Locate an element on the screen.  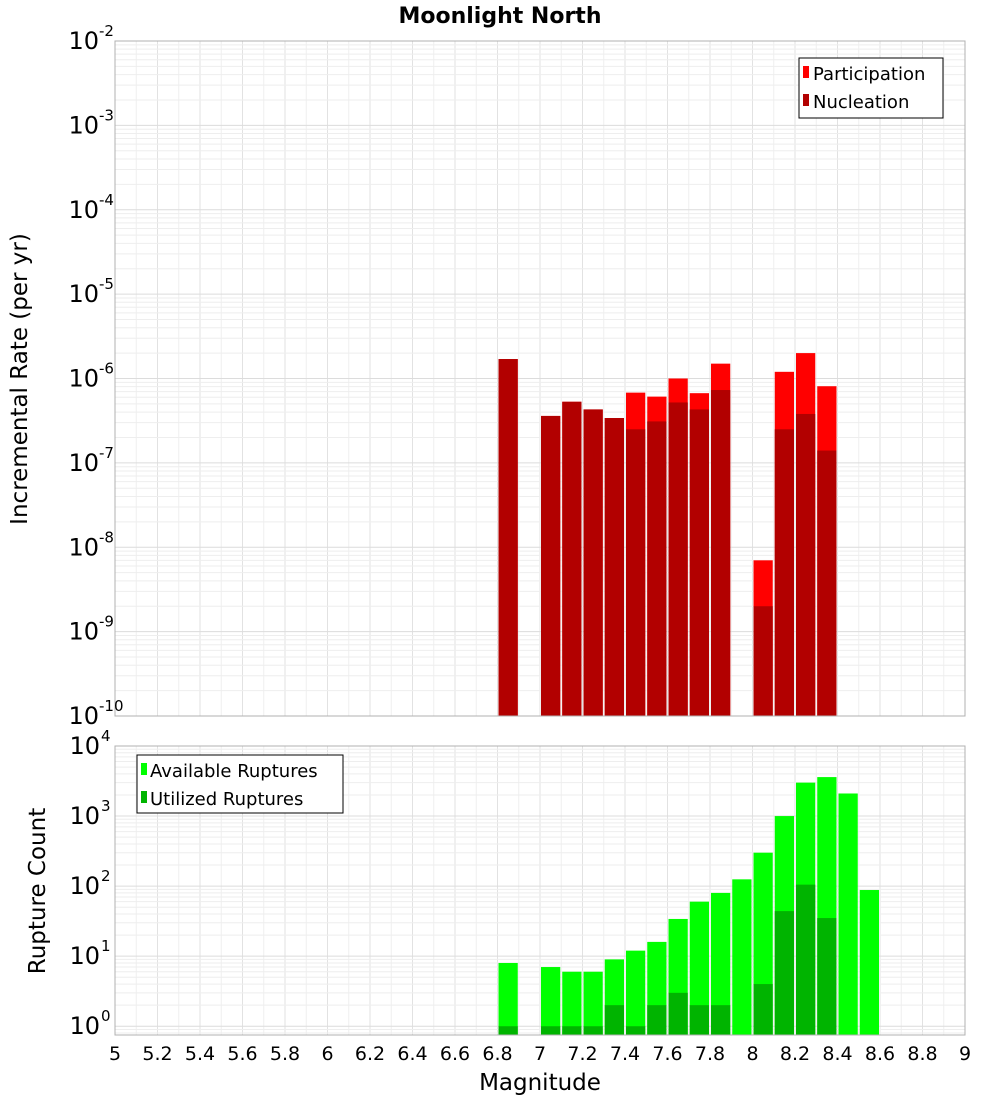
top-y-axis-label: Incremental Rate (per yr) is located at coordinates (20, 379).